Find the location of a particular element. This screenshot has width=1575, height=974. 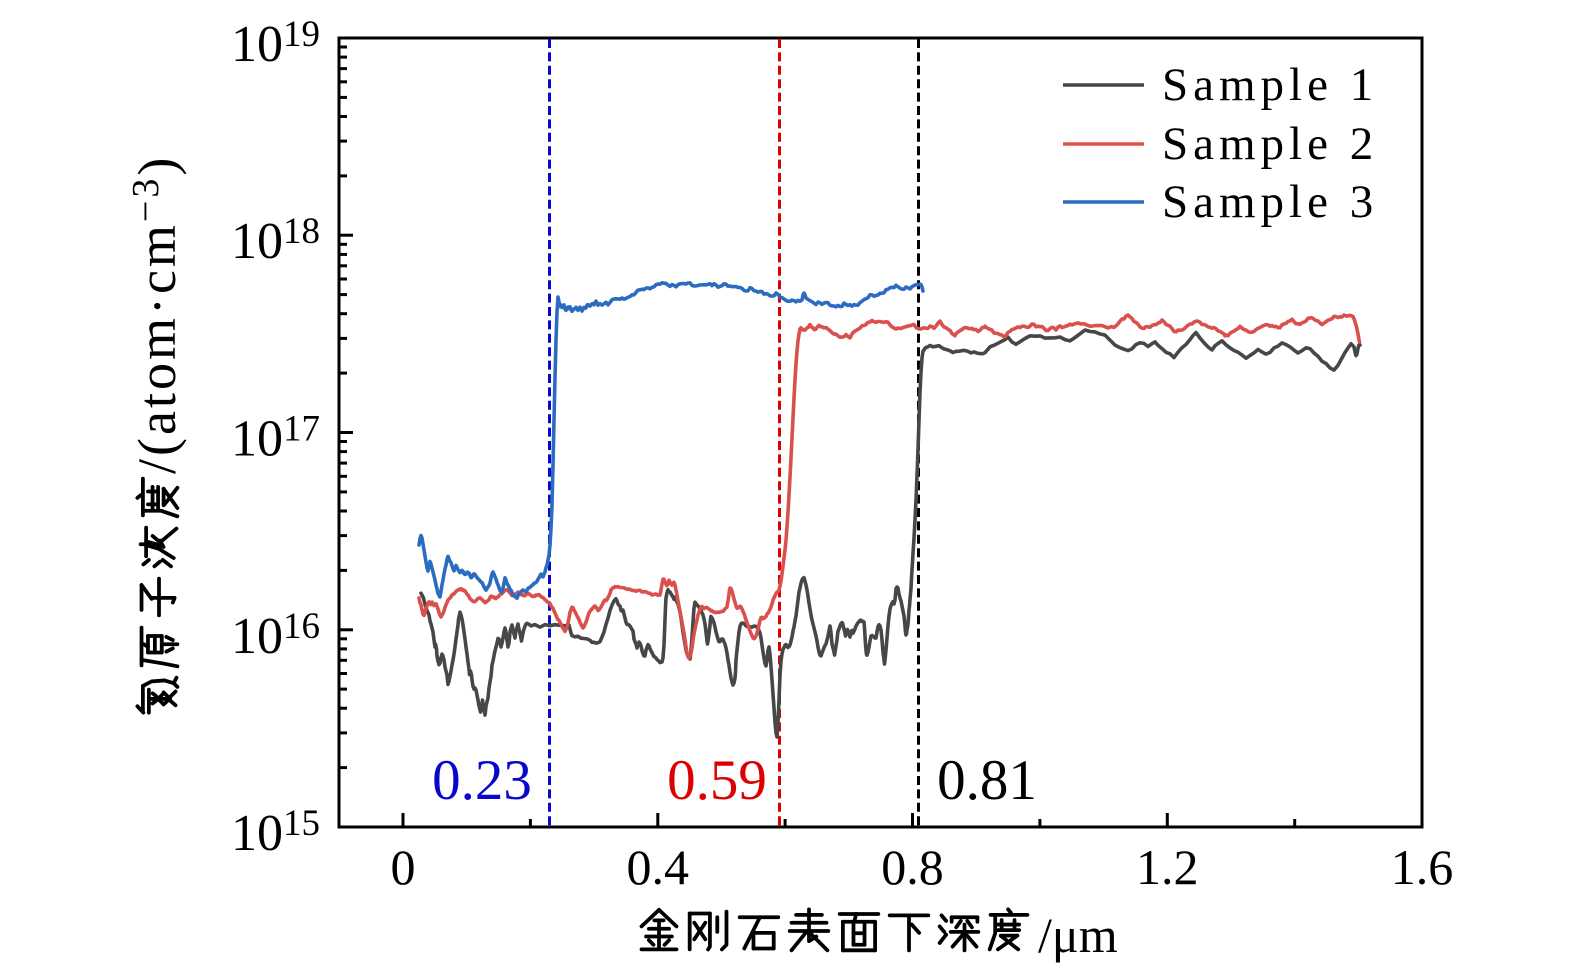

svg-text: 1.2 is located at coordinates (1167, 867).